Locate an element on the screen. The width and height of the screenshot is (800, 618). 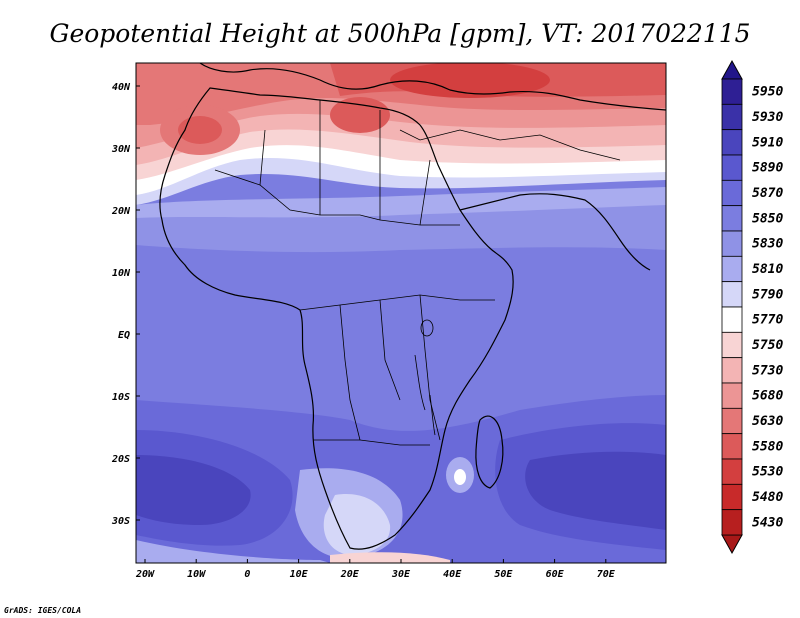
lake-tanganyika is located at coordinates (420, 382).